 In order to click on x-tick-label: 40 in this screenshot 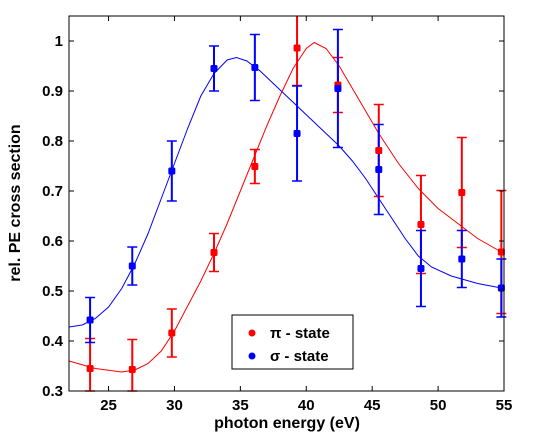, I will do `click(306, 405)`.